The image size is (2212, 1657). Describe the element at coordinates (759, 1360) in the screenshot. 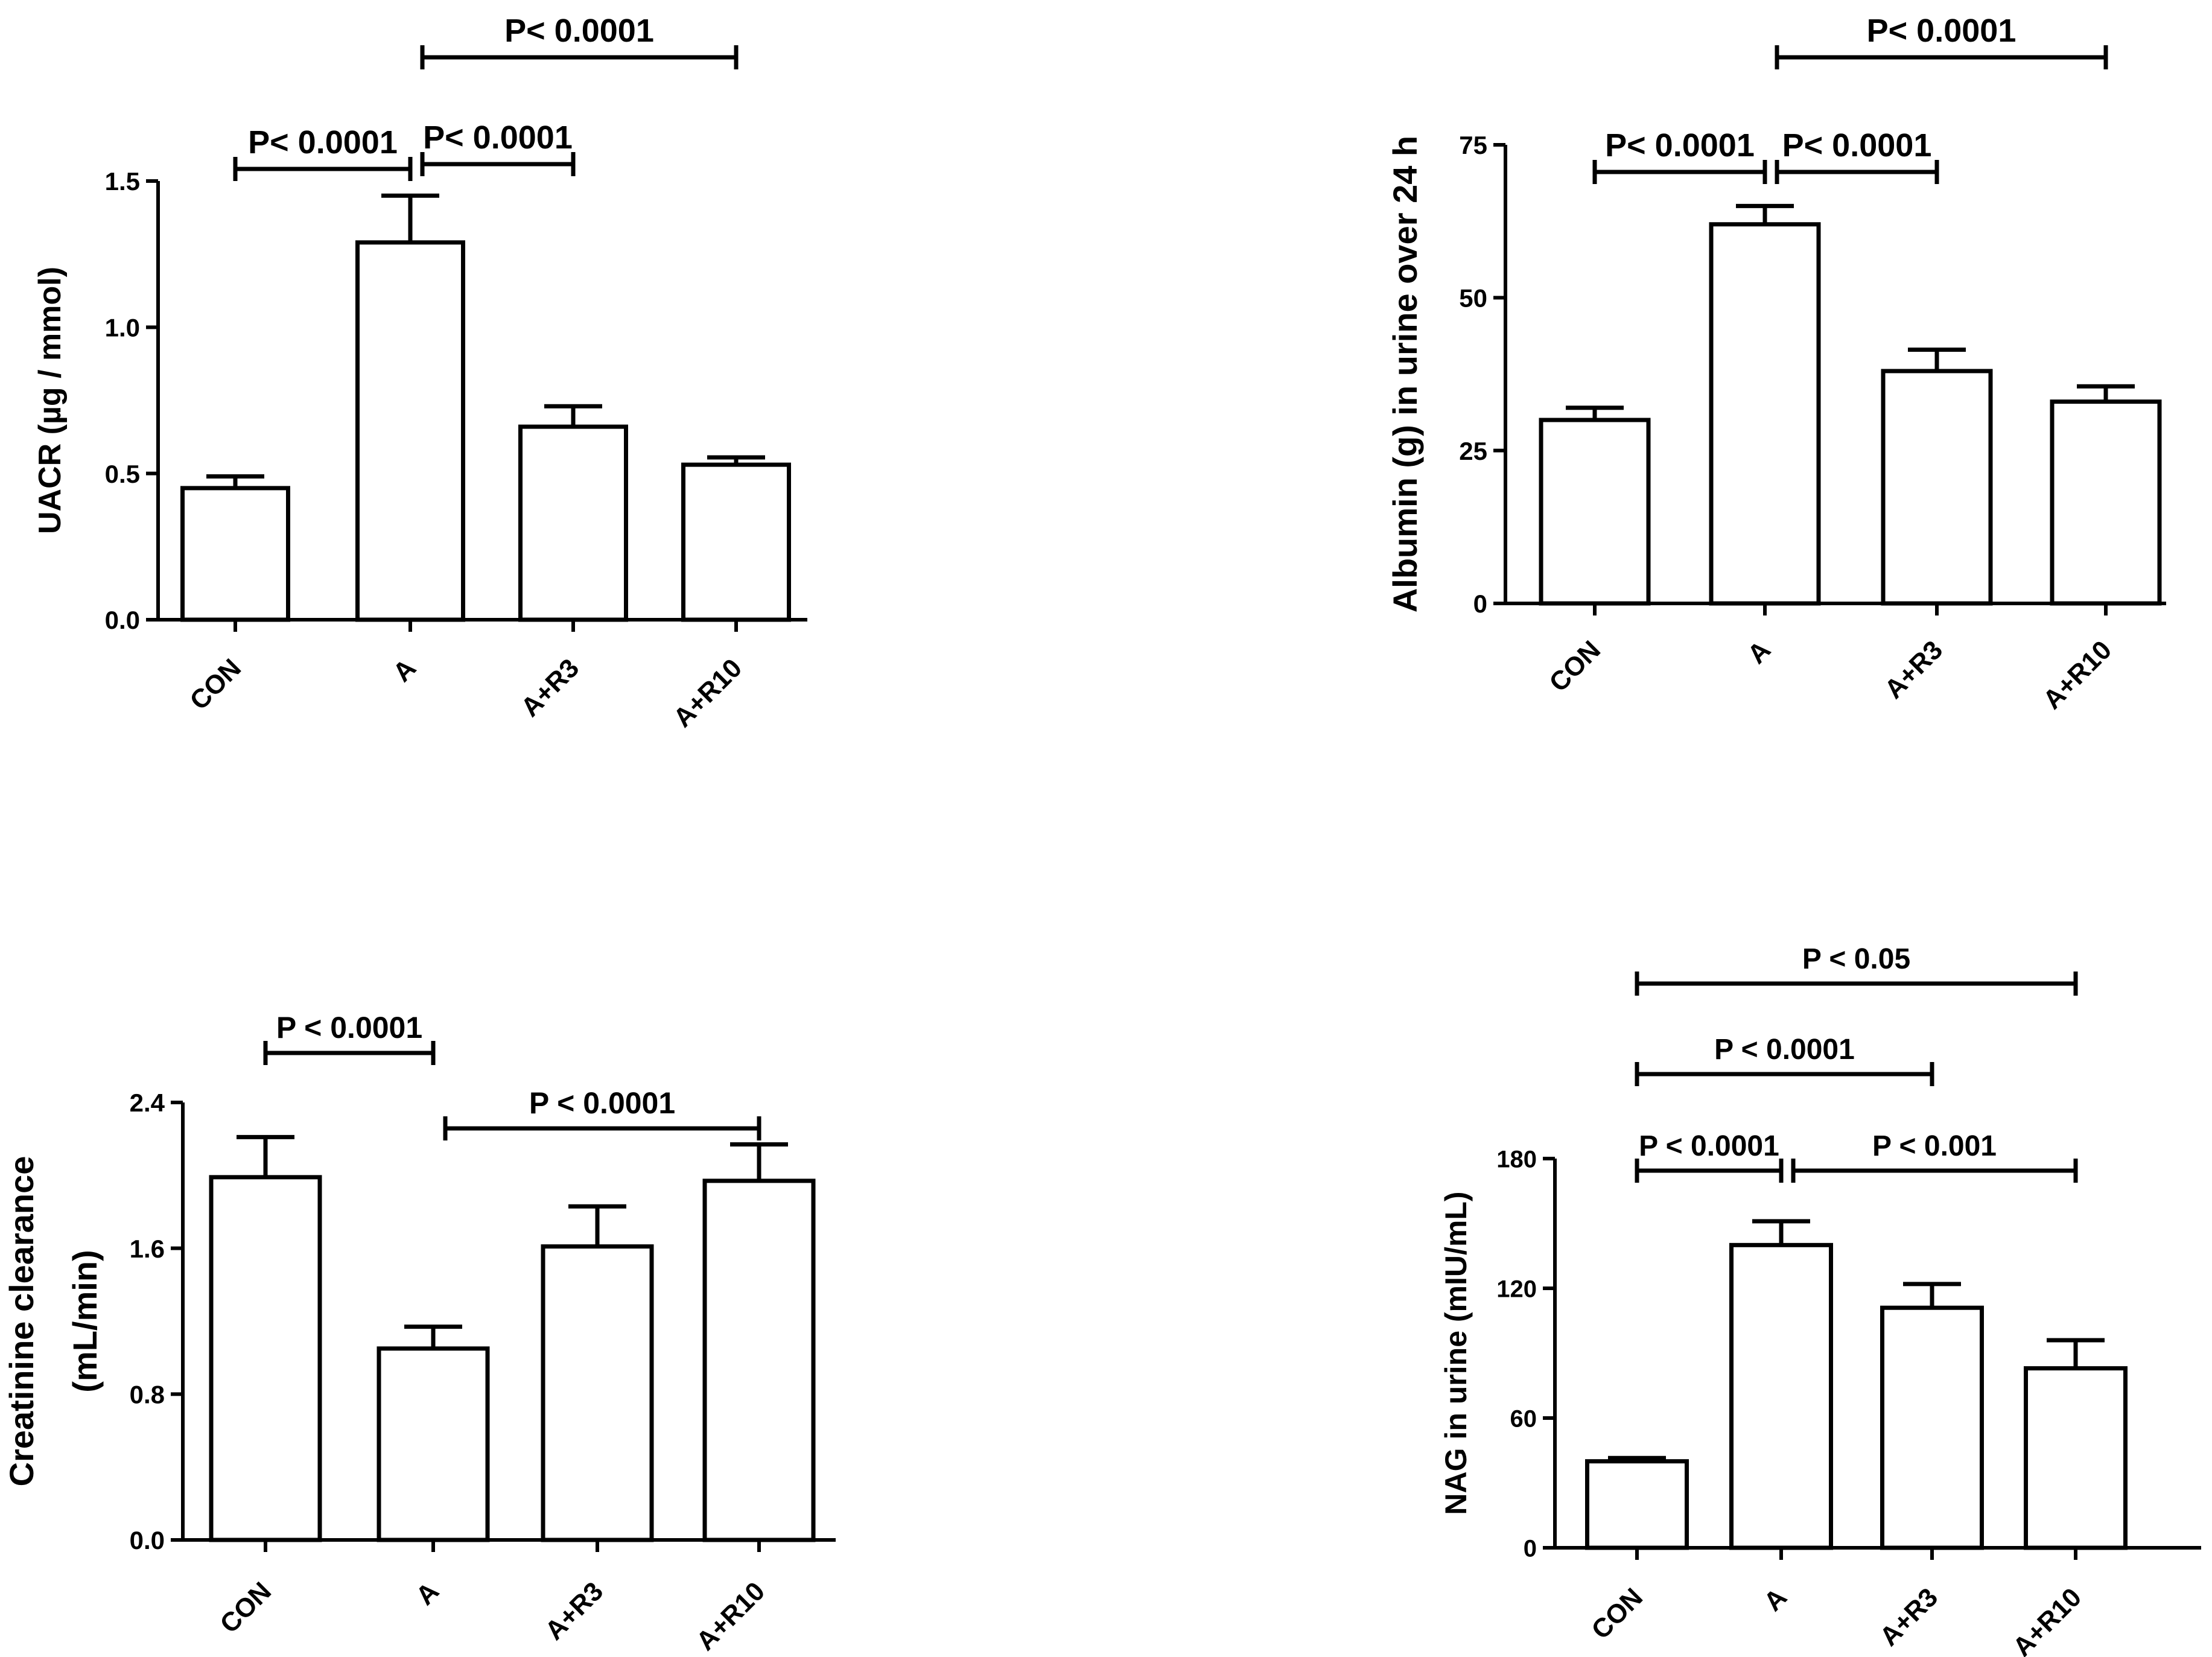

I see `chart2-bar-a-plus-r10` at that location.